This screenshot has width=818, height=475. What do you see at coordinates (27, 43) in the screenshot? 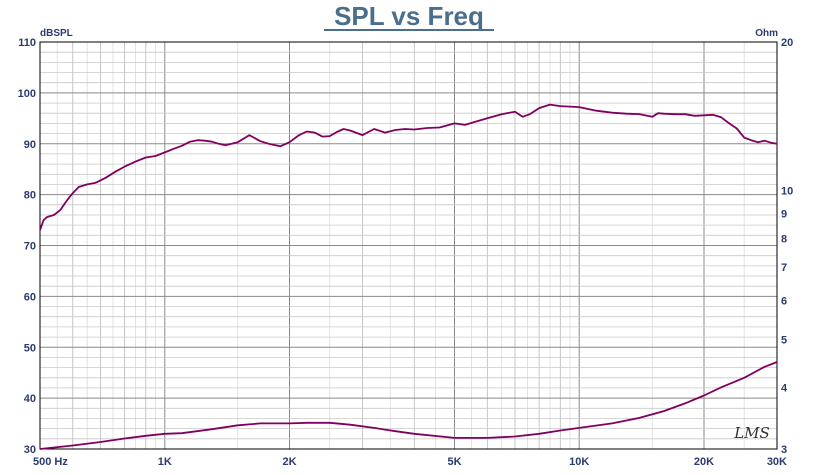
I see `y-left-tick-label: 110` at bounding box center [27, 43].